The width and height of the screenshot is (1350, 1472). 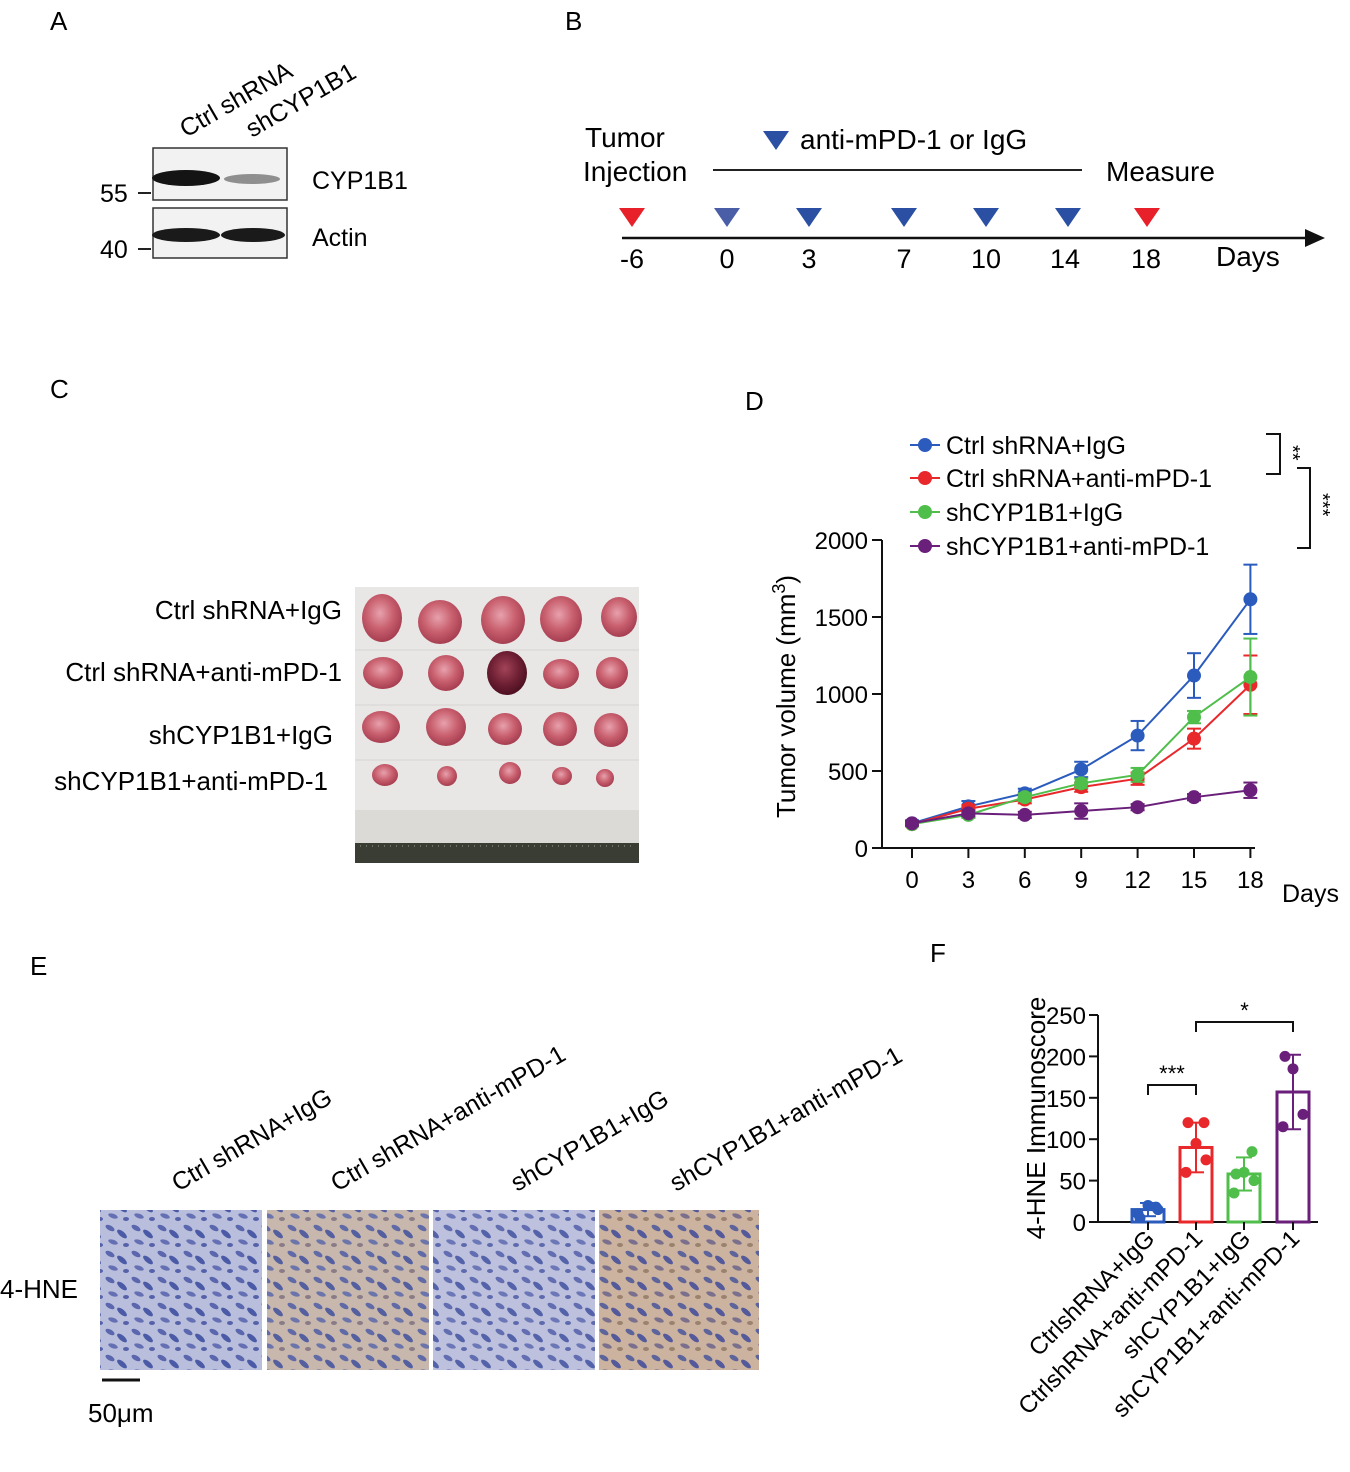 I want to click on day-label: 10, so click(x=986, y=259).